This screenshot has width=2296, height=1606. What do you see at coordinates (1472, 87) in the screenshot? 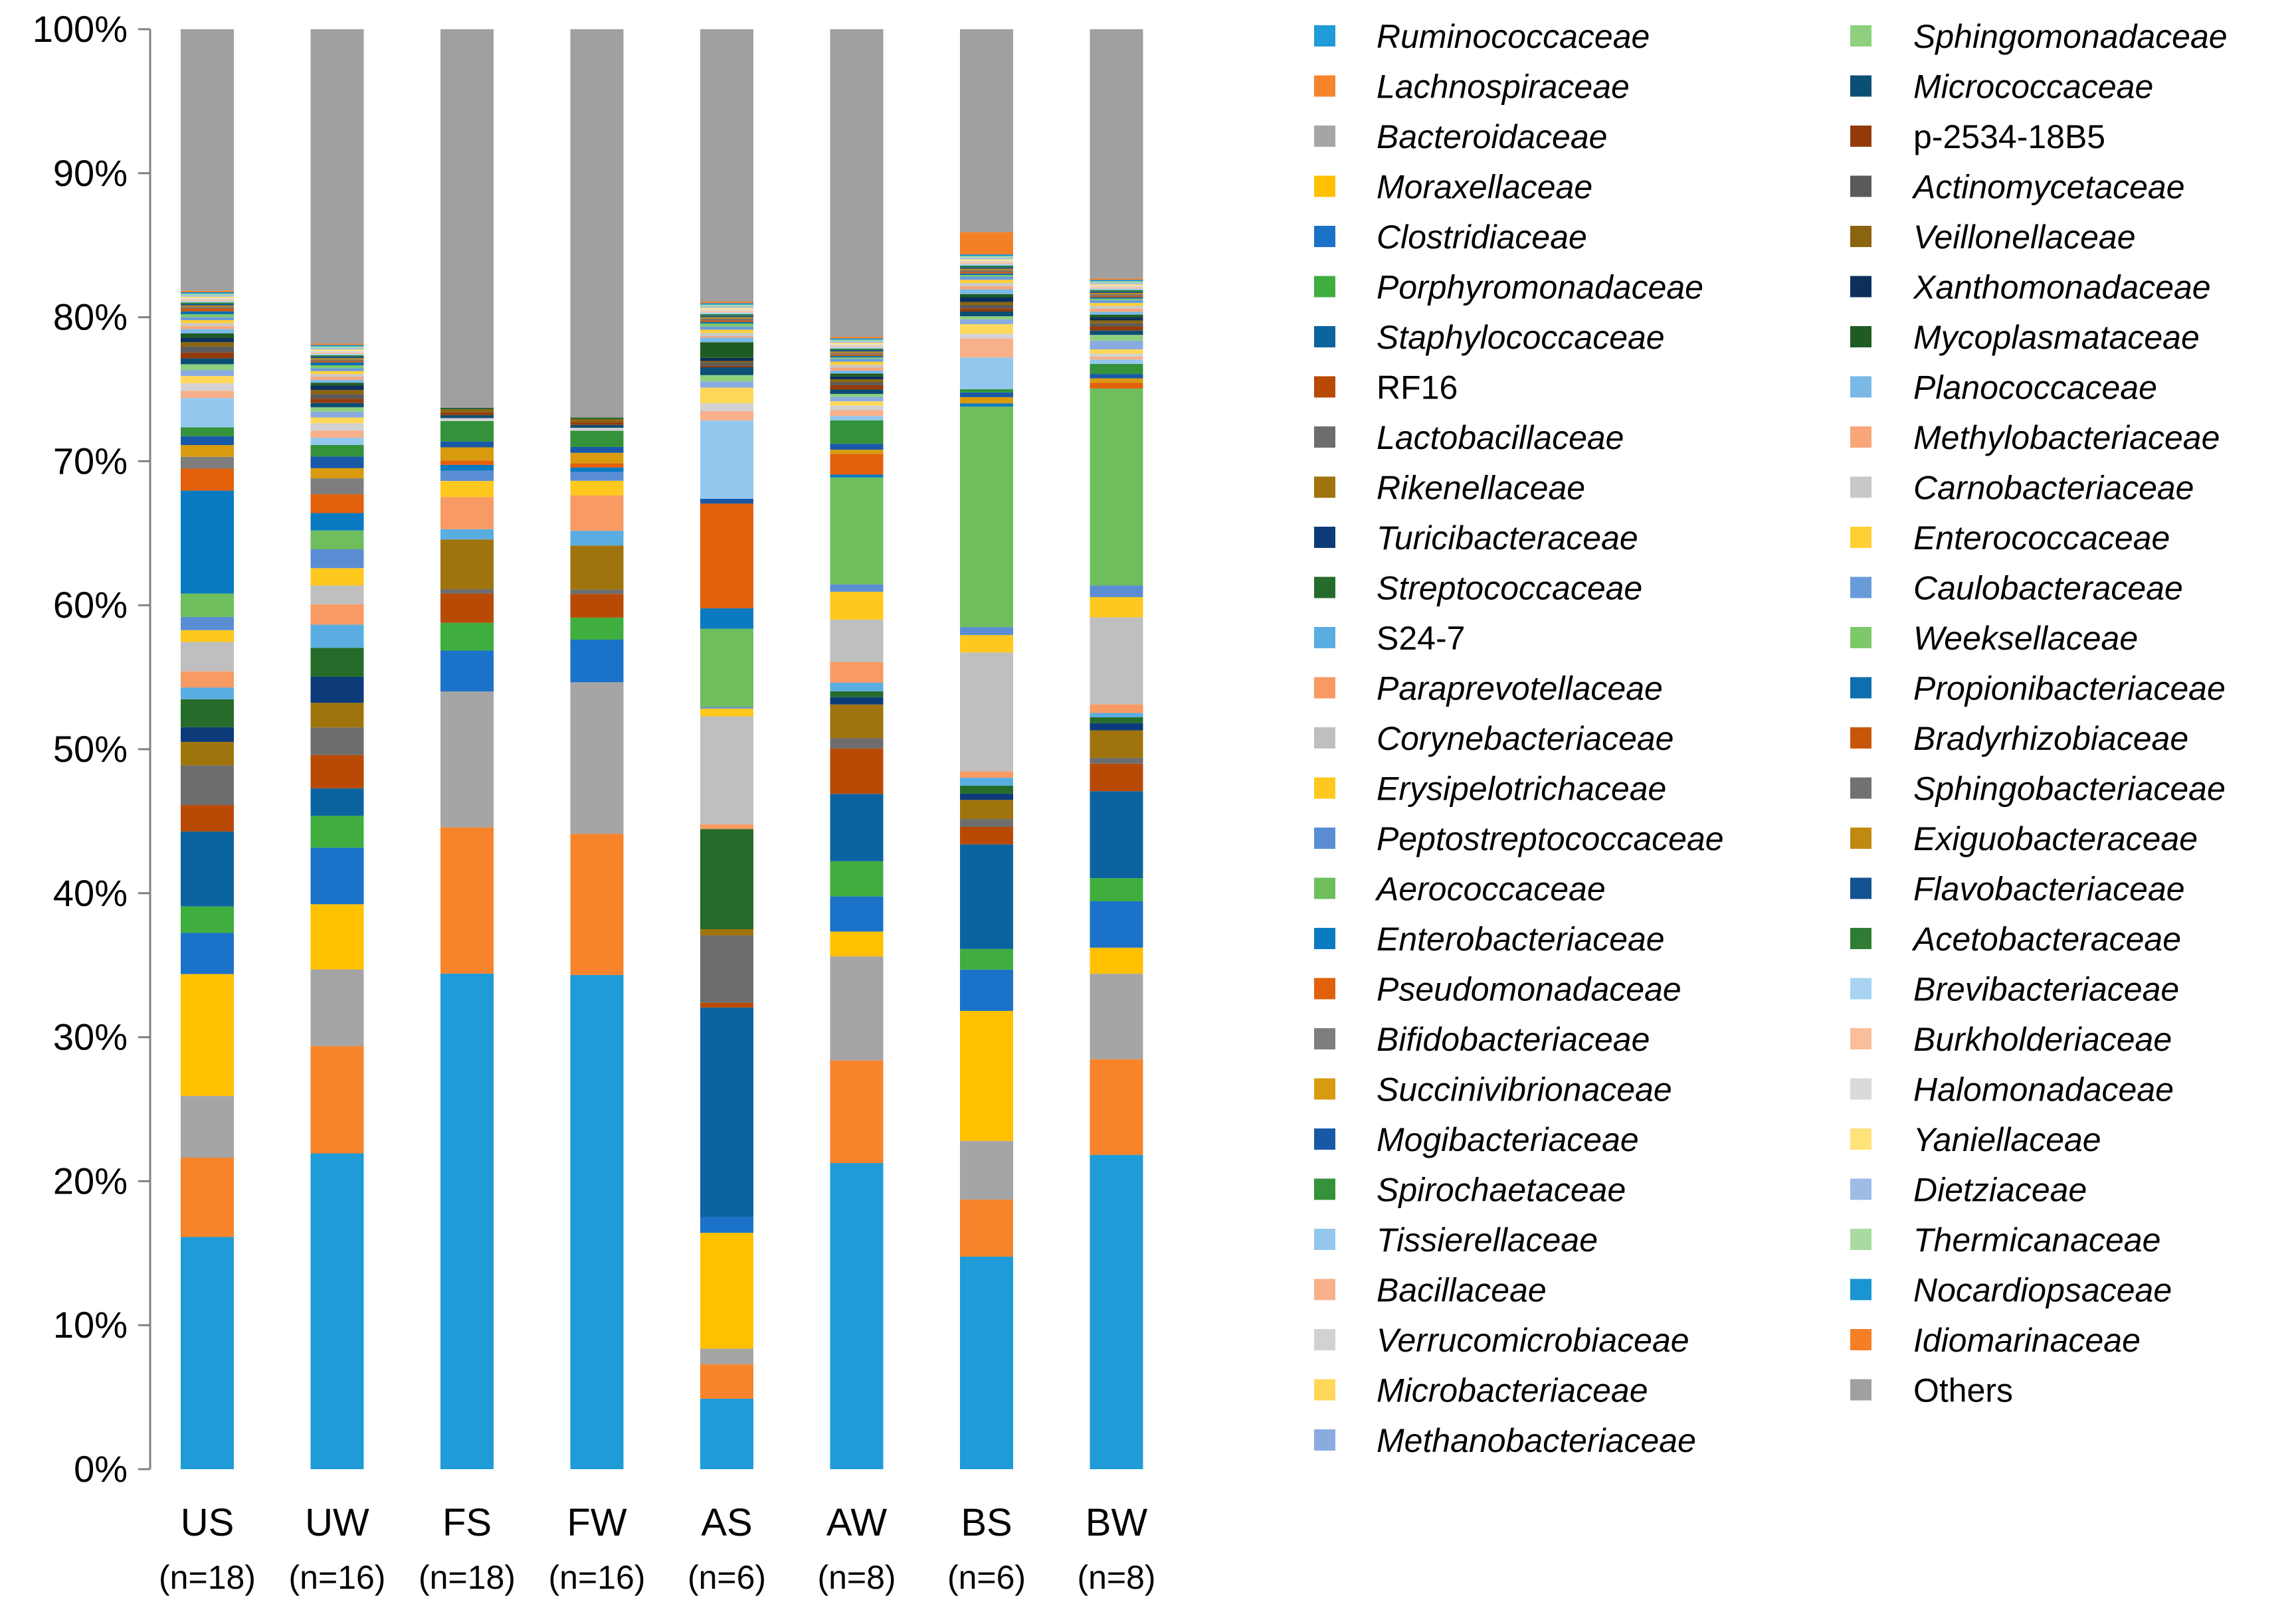
I see `legend-item: Lachnospiraceae` at bounding box center [1472, 87].